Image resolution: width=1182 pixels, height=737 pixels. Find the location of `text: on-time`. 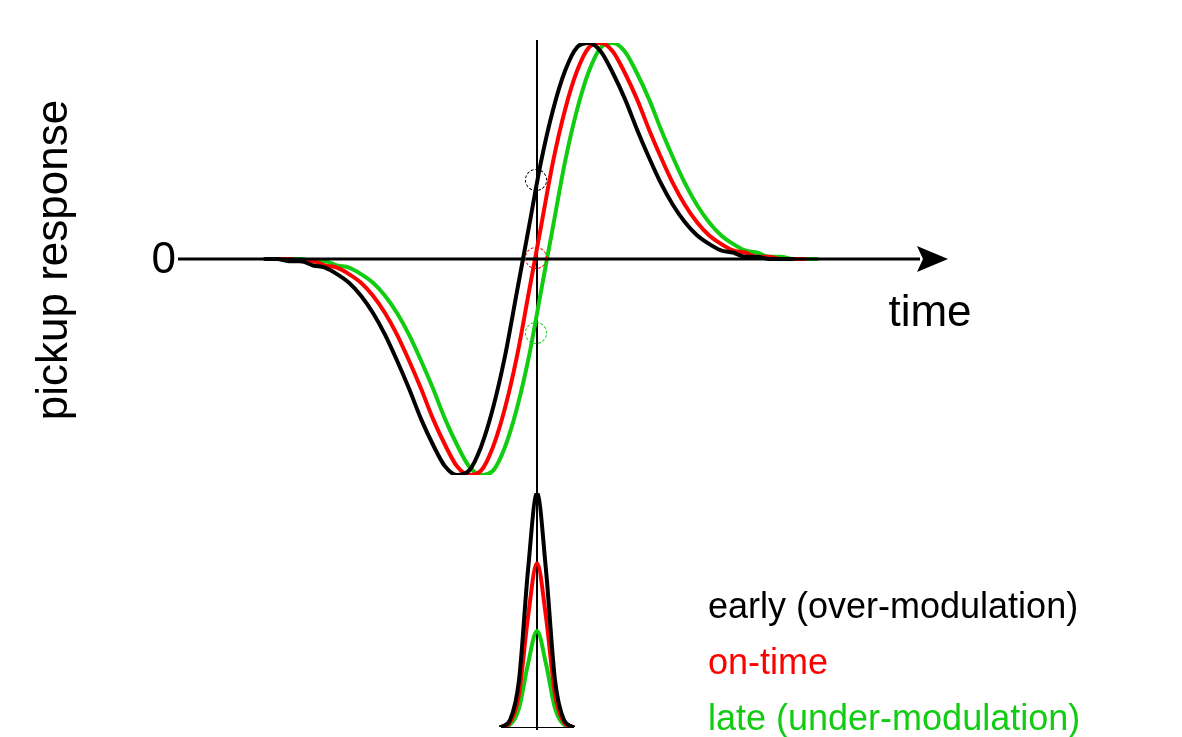

text: on-time is located at coordinates (769, 662).